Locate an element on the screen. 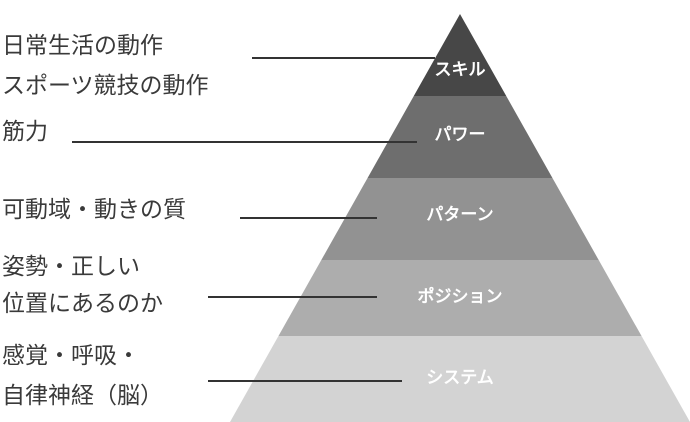 Image resolution: width=690 pixels, height=422 pixels. level-label-system: システム is located at coordinates (460, 378).